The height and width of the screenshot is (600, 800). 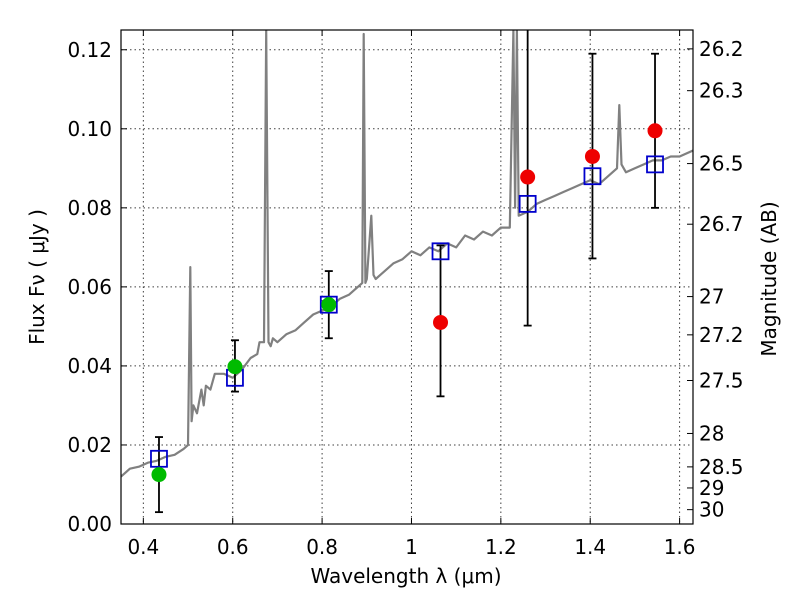 What do you see at coordinates (711, 488) in the screenshot?
I see `mag-tick-label: 29` at bounding box center [711, 488].